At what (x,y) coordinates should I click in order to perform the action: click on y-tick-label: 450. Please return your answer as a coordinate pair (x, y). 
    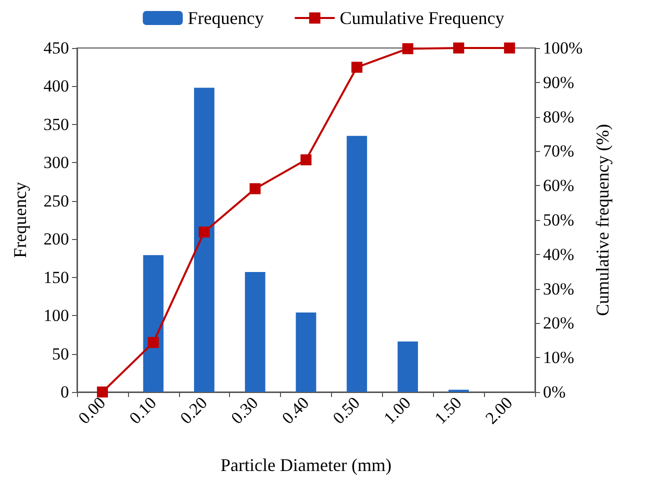
    Looking at the image, I should click on (56, 48).